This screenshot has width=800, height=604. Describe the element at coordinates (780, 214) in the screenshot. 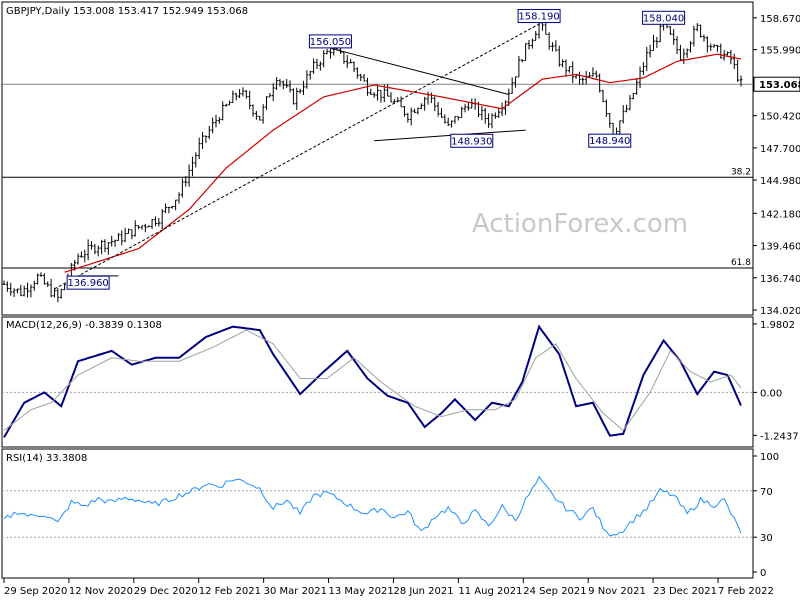

I see `y-tick-label: 142.180` at that location.